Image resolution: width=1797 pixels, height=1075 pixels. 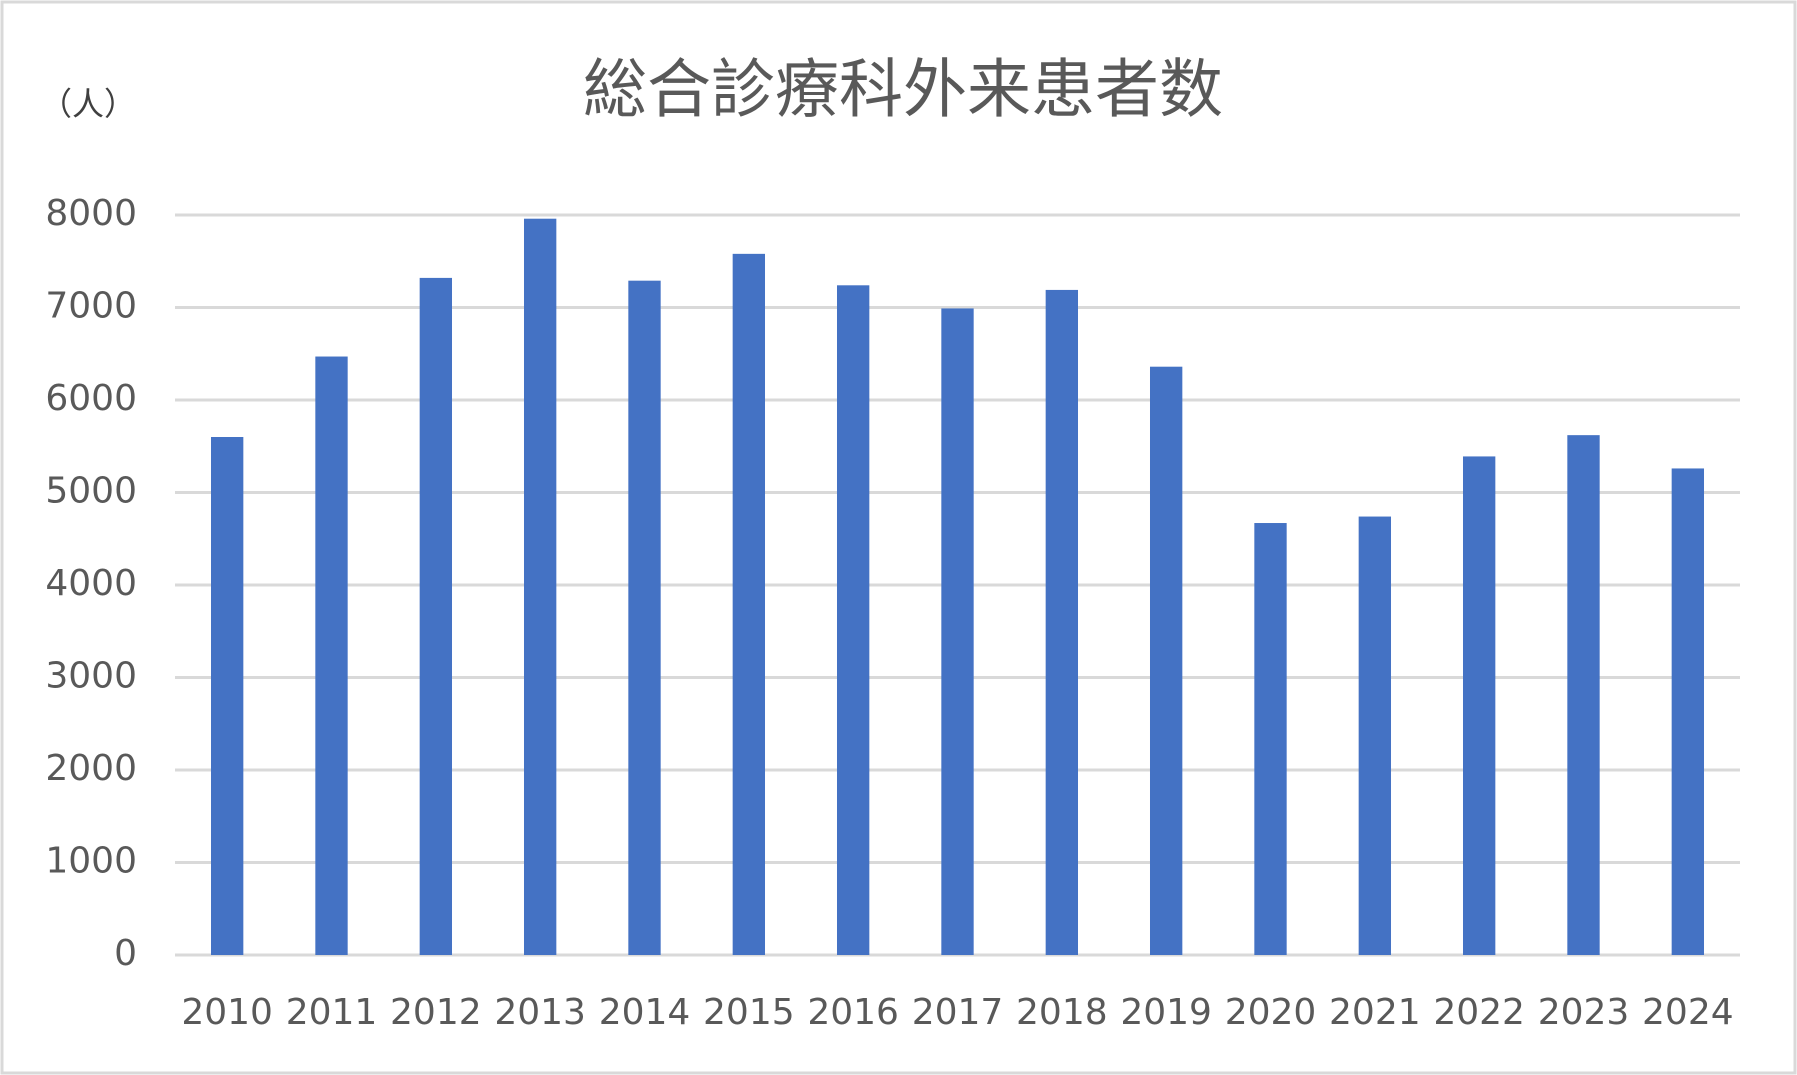 I want to click on x-tick-label: 2018, so click(x=1062, y=1012).